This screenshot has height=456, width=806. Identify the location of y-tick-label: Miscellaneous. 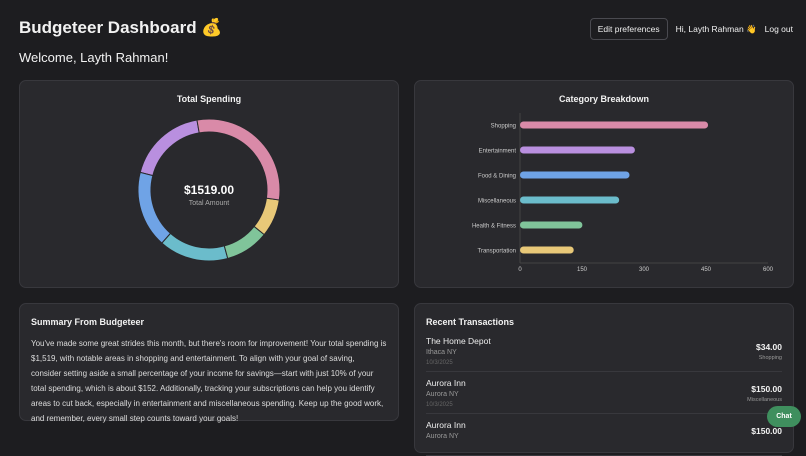
(497, 202).